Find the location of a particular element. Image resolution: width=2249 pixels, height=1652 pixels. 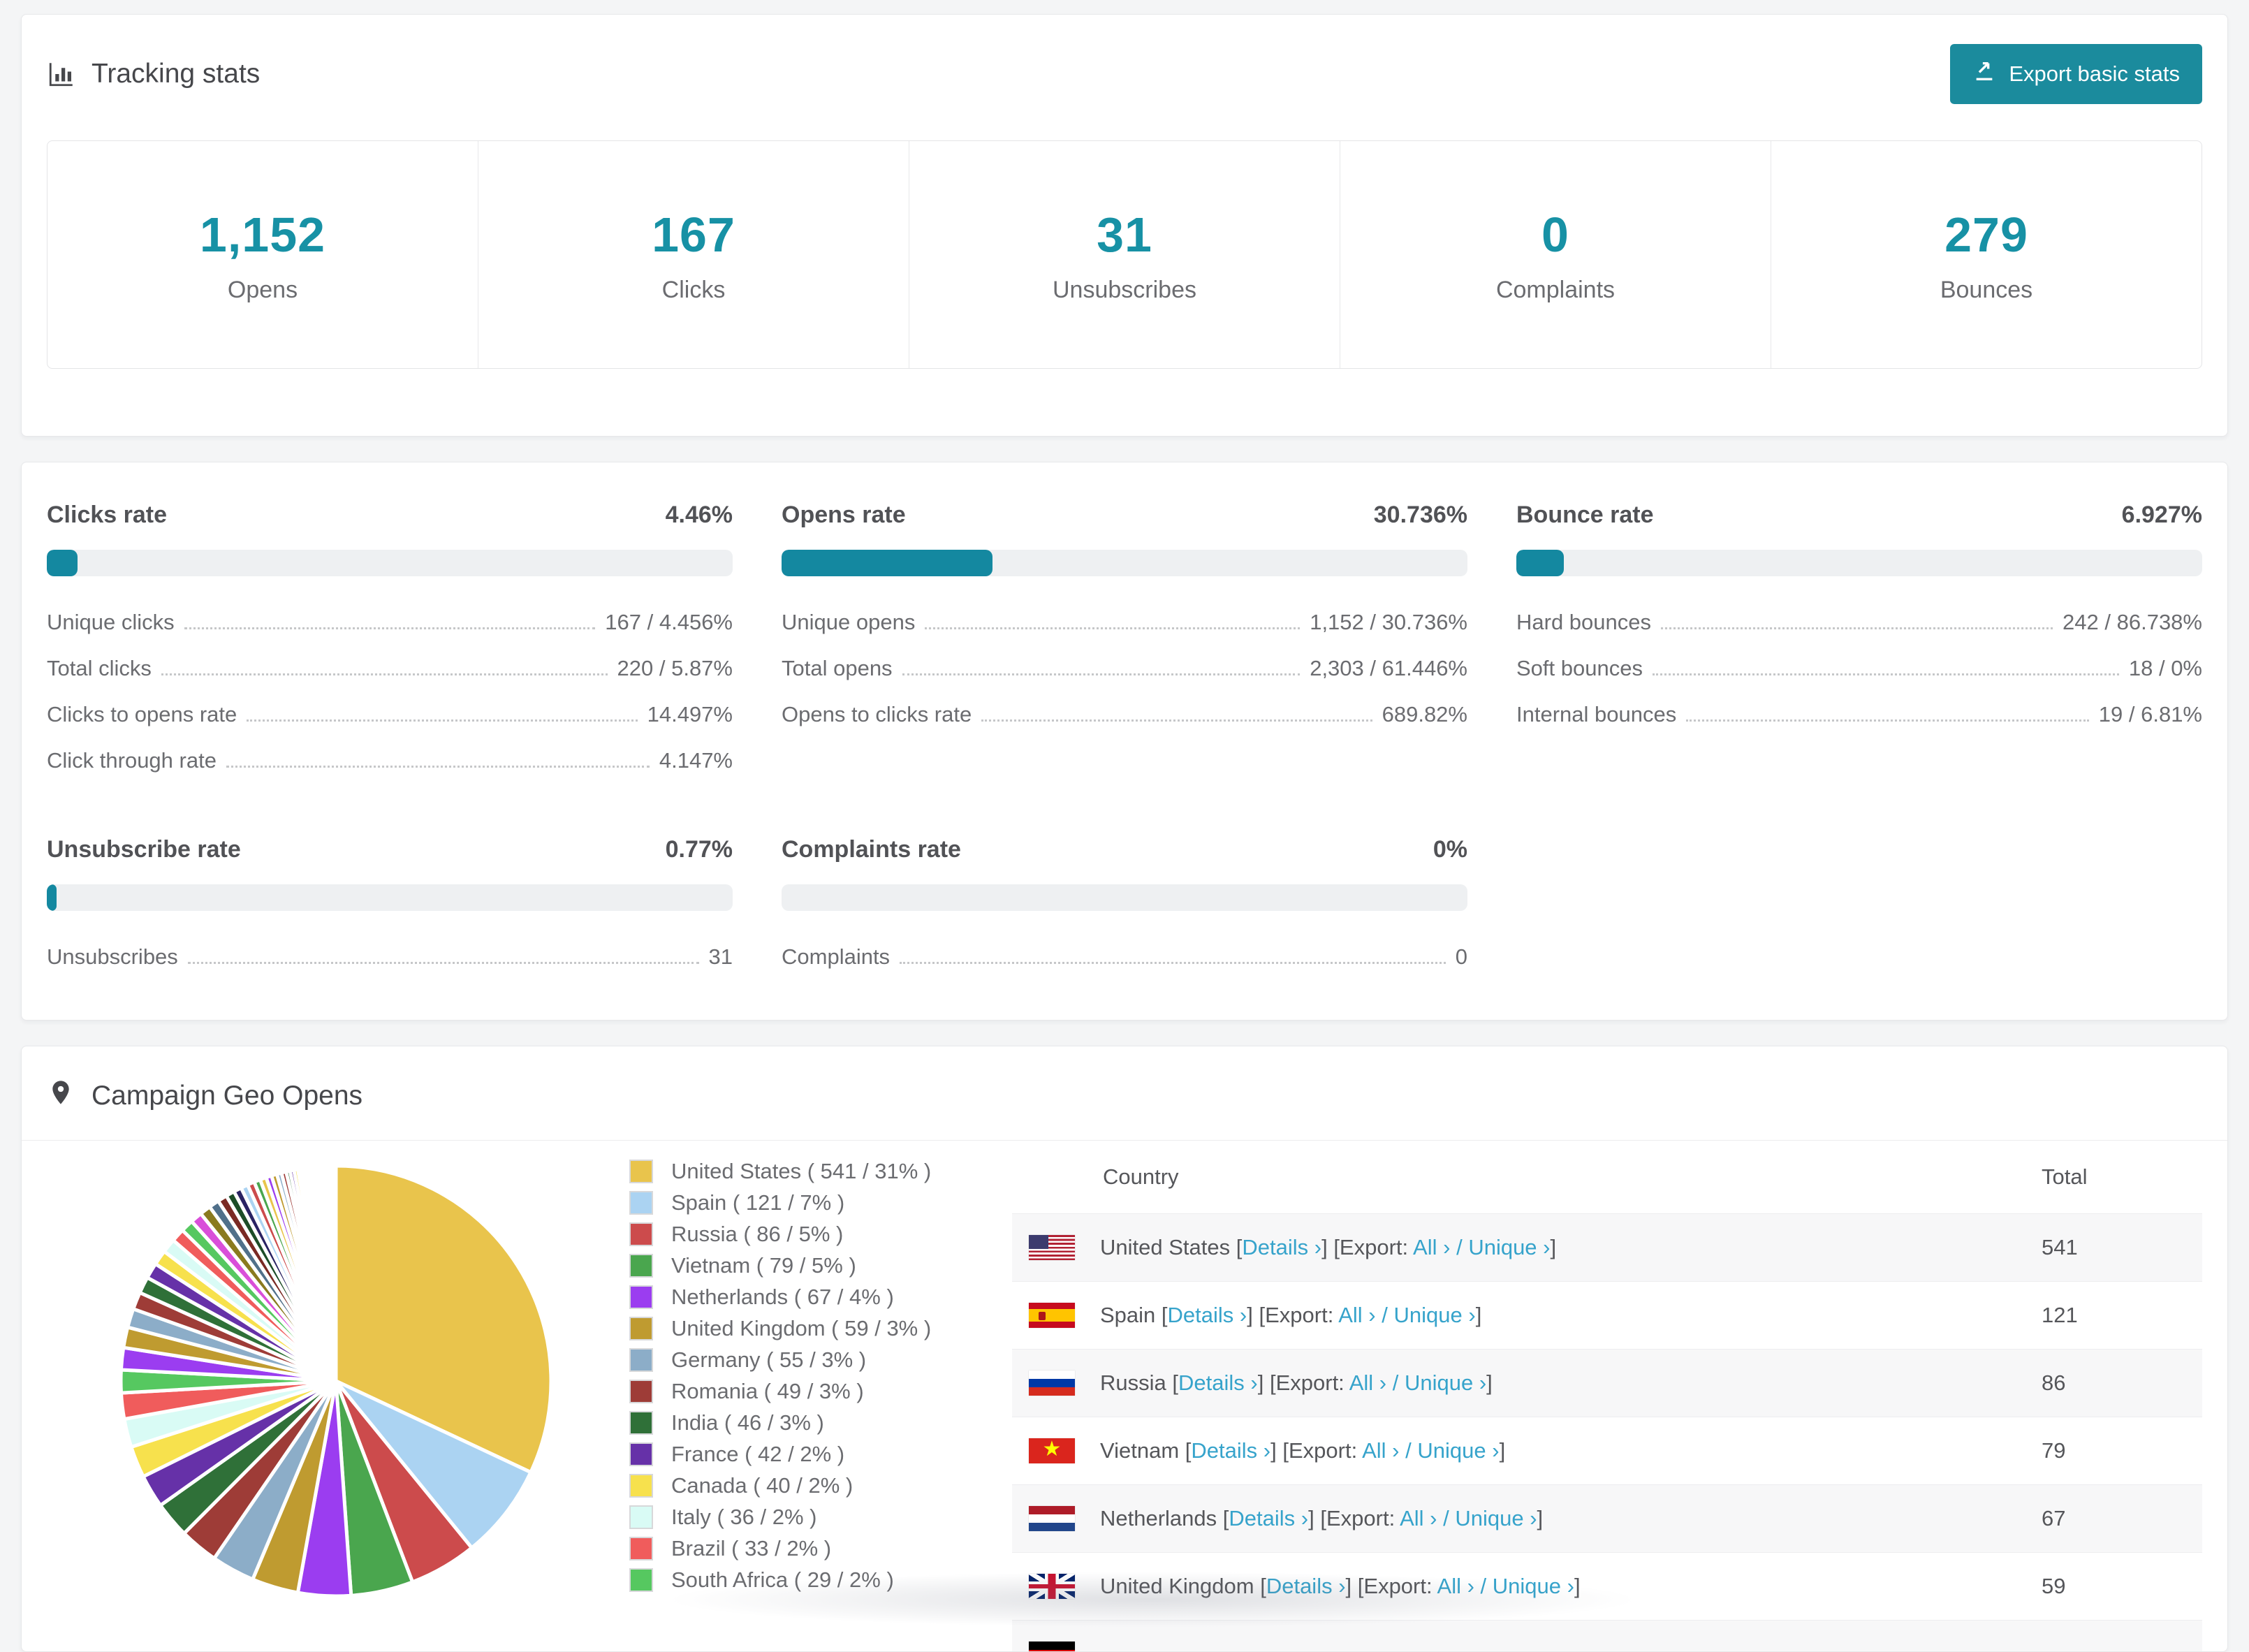

rate-title: Clicks rate is located at coordinates (107, 515).